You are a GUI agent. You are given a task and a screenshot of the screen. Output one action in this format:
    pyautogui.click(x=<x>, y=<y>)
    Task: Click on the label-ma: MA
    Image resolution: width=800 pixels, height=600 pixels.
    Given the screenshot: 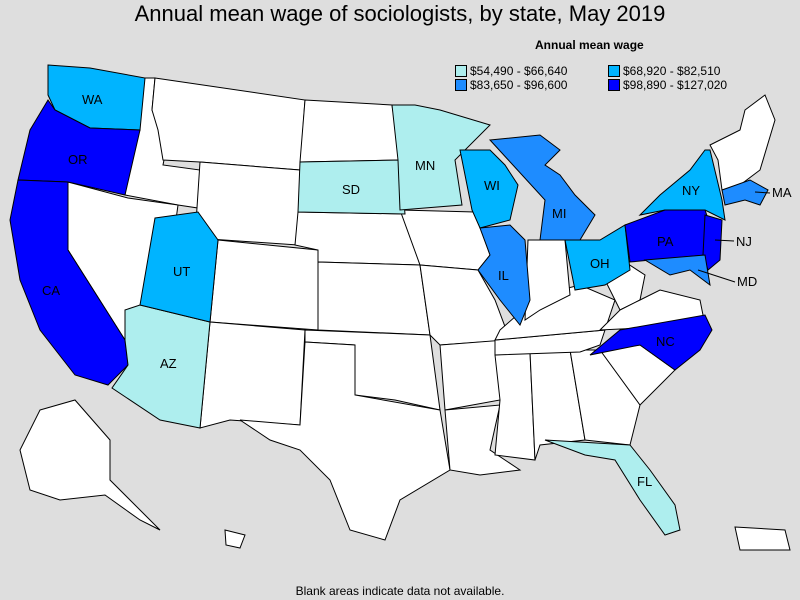 What is the action you would take?
    pyautogui.click(x=782, y=192)
    